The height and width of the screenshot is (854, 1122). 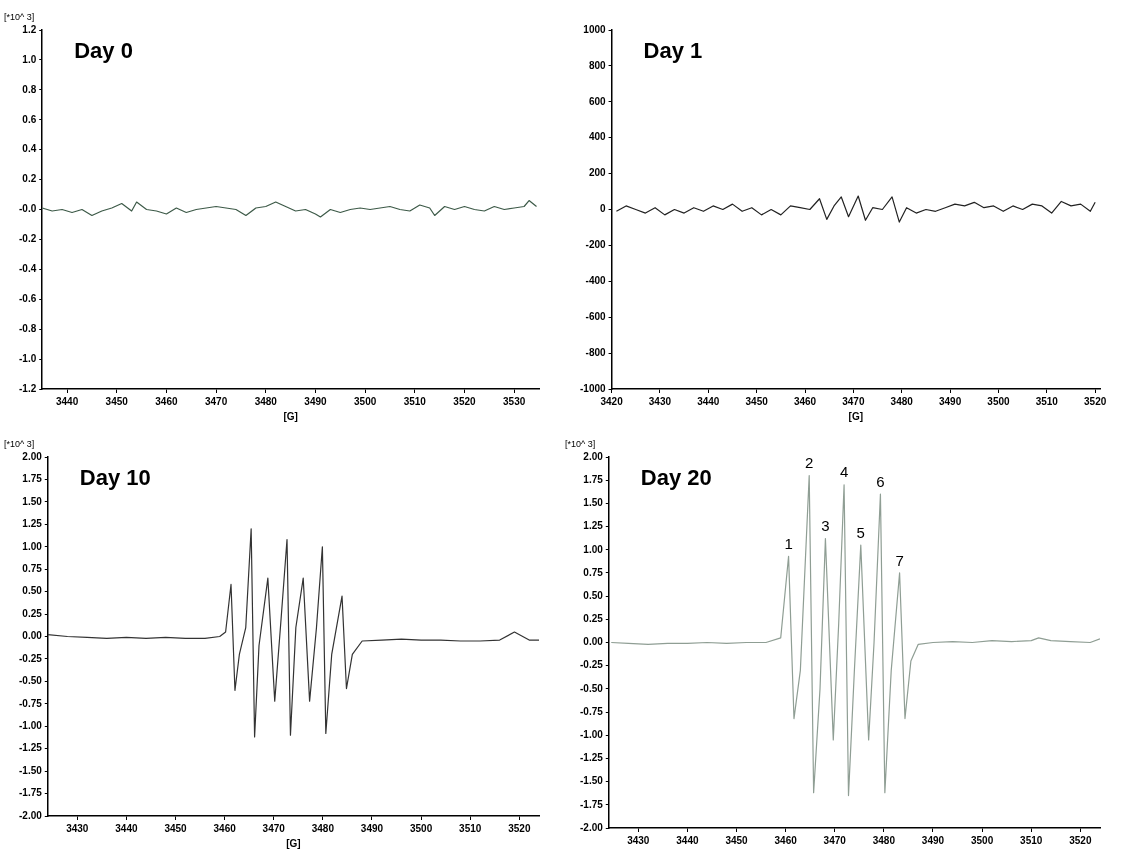 I want to click on y-tick-label: 800, so click(x=597, y=65).